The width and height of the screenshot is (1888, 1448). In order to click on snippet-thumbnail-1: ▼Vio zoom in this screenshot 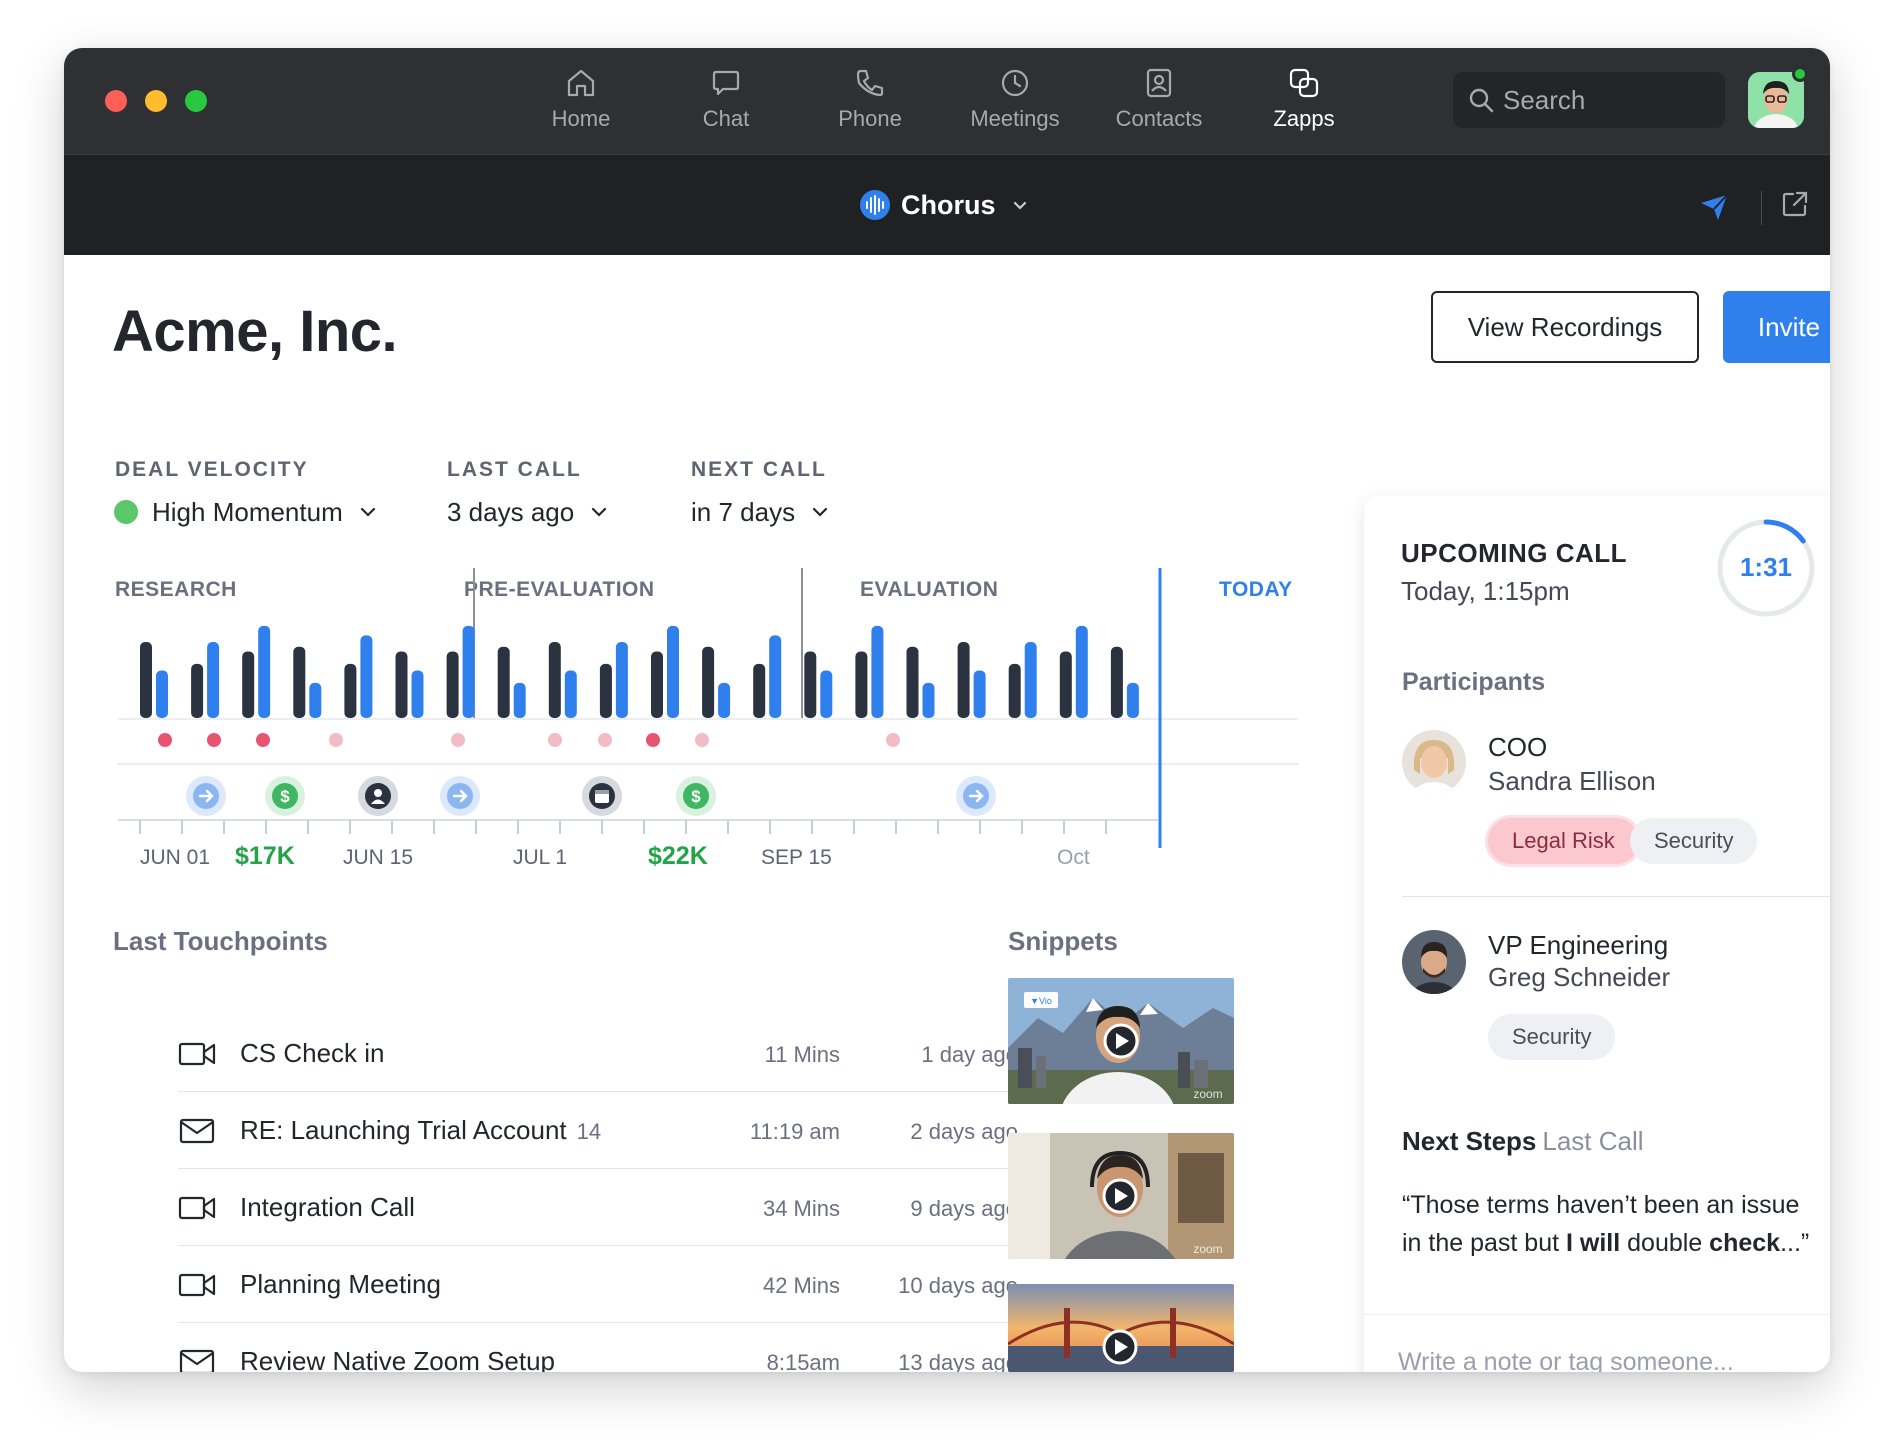, I will do `click(1121, 1041)`.